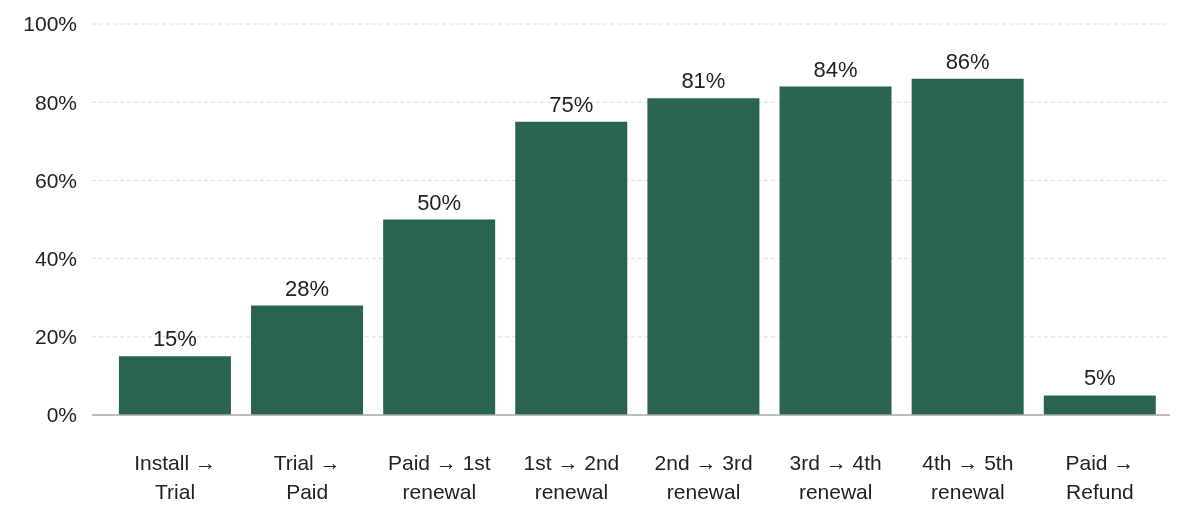  What do you see at coordinates (835, 69) in the screenshot?
I see `data-label: 84%` at bounding box center [835, 69].